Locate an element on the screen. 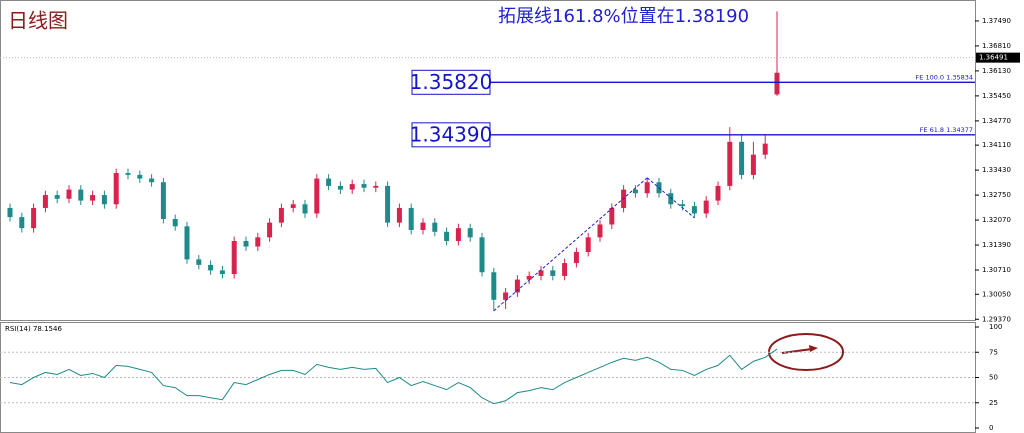 Image resolution: width=1024 pixels, height=433 pixels. fib-label: FE 100.0 1.35834 is located at coordinates (944, 77).